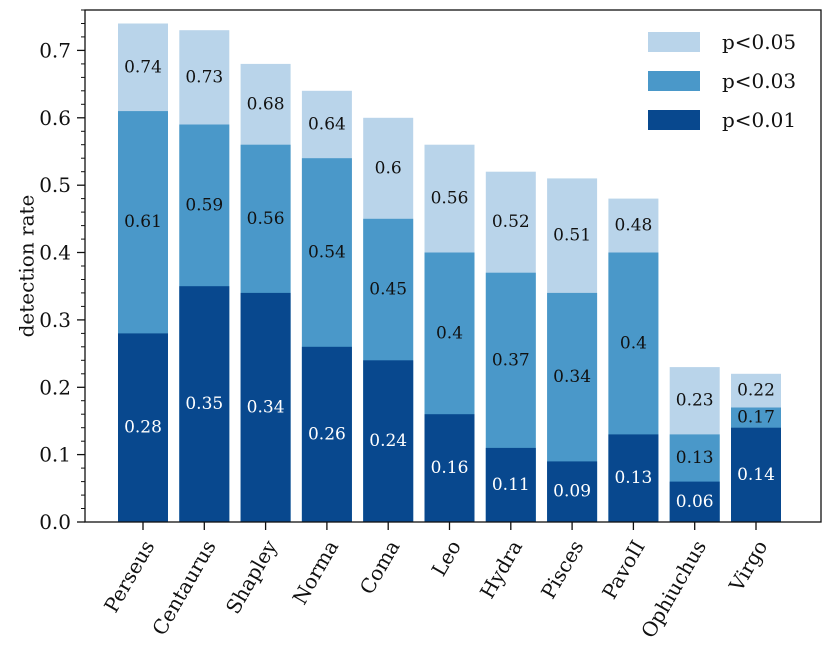  I want to click on bar-p001-centaurus, so click(204, 404).